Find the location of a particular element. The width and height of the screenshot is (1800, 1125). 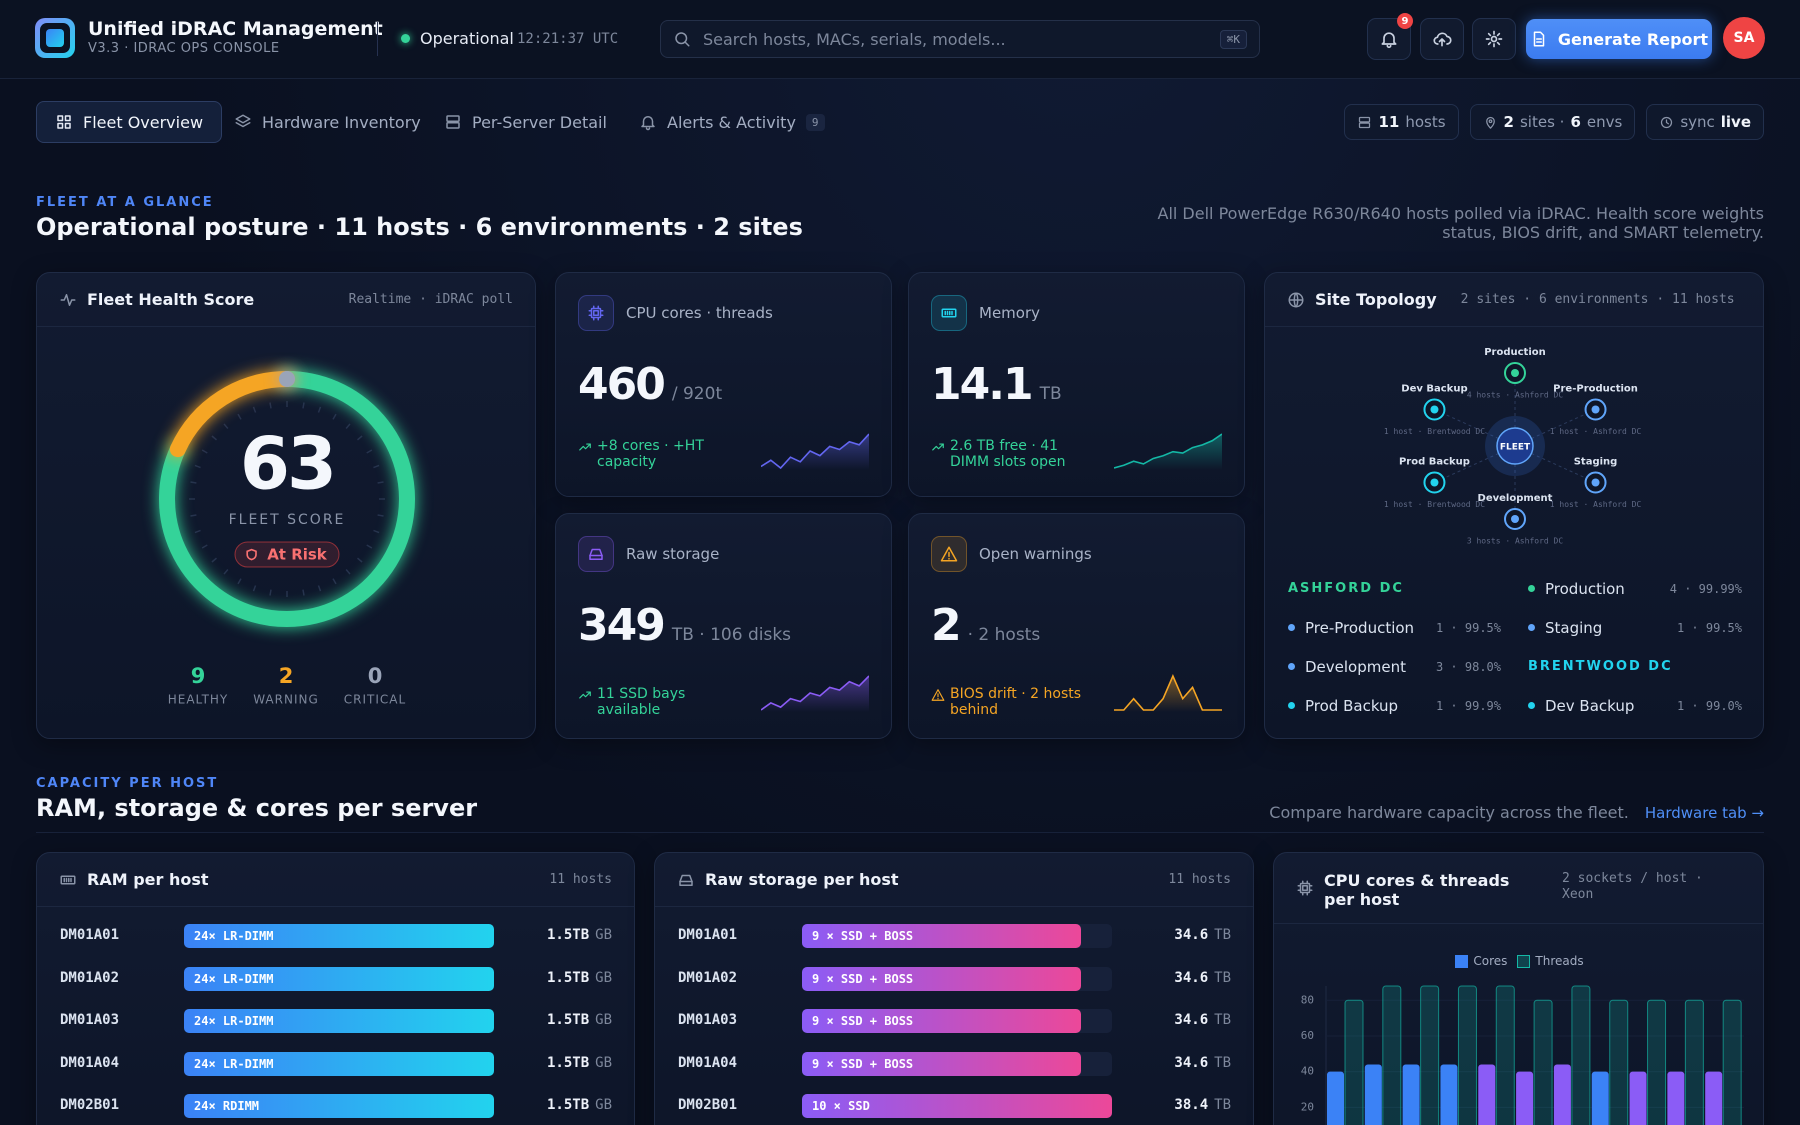

legend-item: Dev Backup 1 · 99.0% is located at coordinates (1635, 706).